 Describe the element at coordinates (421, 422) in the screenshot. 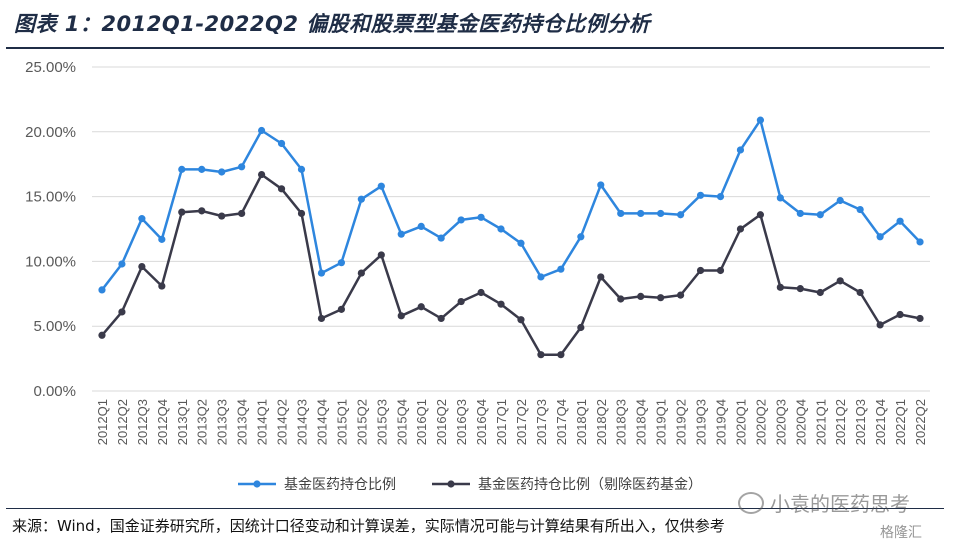

I see `x-tick-label: 2016Q1` at that location.